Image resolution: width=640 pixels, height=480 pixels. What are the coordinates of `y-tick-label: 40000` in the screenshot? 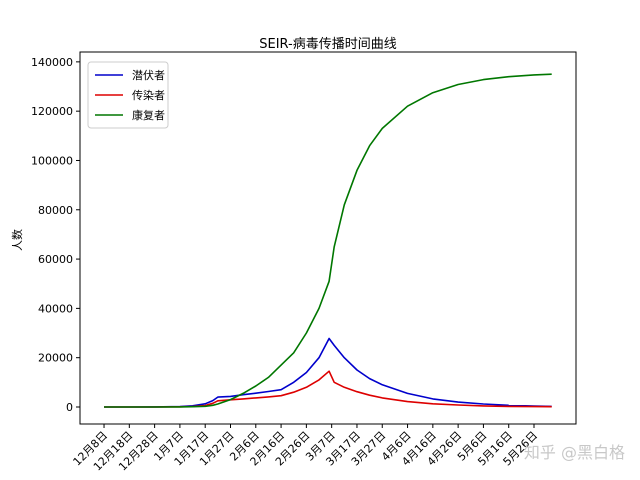 It's located at (55, 308).